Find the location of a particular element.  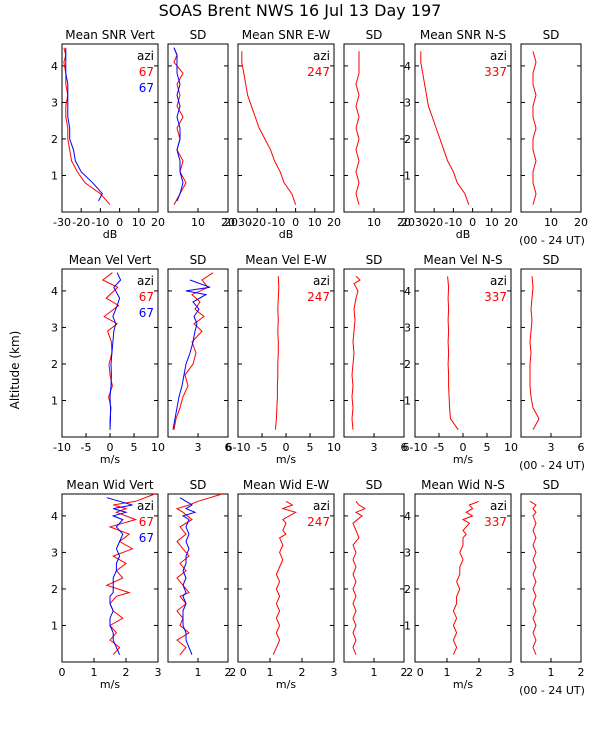

panel-vel-ns: Mean Vel N-S 1 2 3 4 6-10 -5 0 5 10 m/s azi 337 is located at coordinates (460, 359).